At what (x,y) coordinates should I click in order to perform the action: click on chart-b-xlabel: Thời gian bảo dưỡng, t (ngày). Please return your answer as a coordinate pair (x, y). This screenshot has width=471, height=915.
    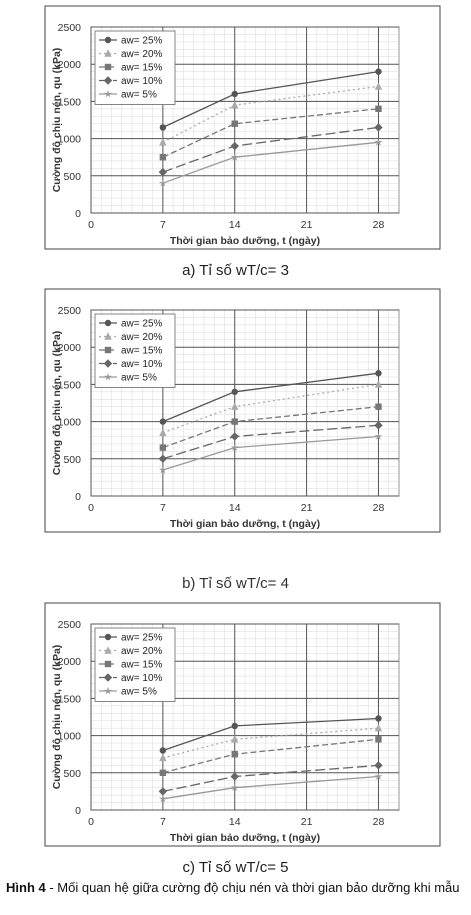
    Looking at the image, I should click on (245, 524).